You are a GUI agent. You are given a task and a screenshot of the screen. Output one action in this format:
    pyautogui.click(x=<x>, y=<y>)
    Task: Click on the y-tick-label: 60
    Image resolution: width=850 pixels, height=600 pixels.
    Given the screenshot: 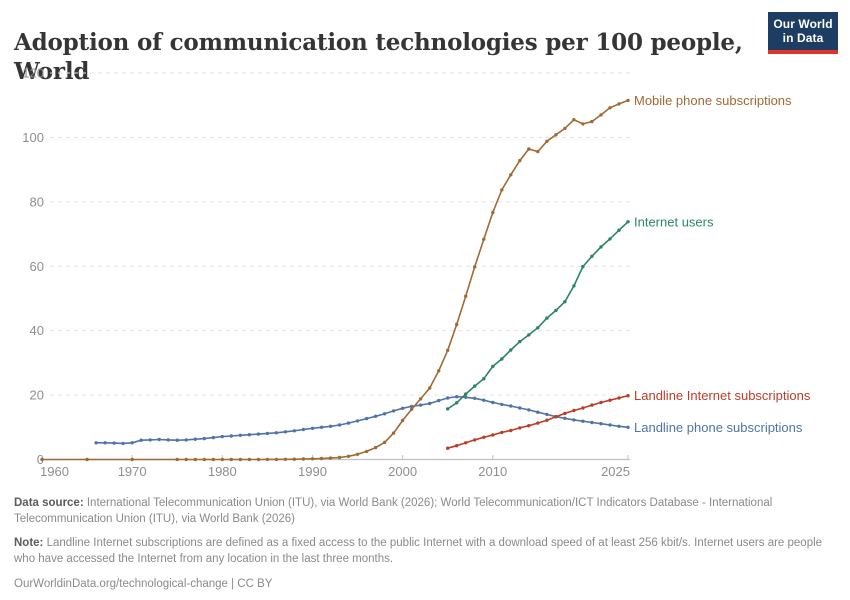 What is the action you would take?
    pyautogui.click(x=37, y=266)
    